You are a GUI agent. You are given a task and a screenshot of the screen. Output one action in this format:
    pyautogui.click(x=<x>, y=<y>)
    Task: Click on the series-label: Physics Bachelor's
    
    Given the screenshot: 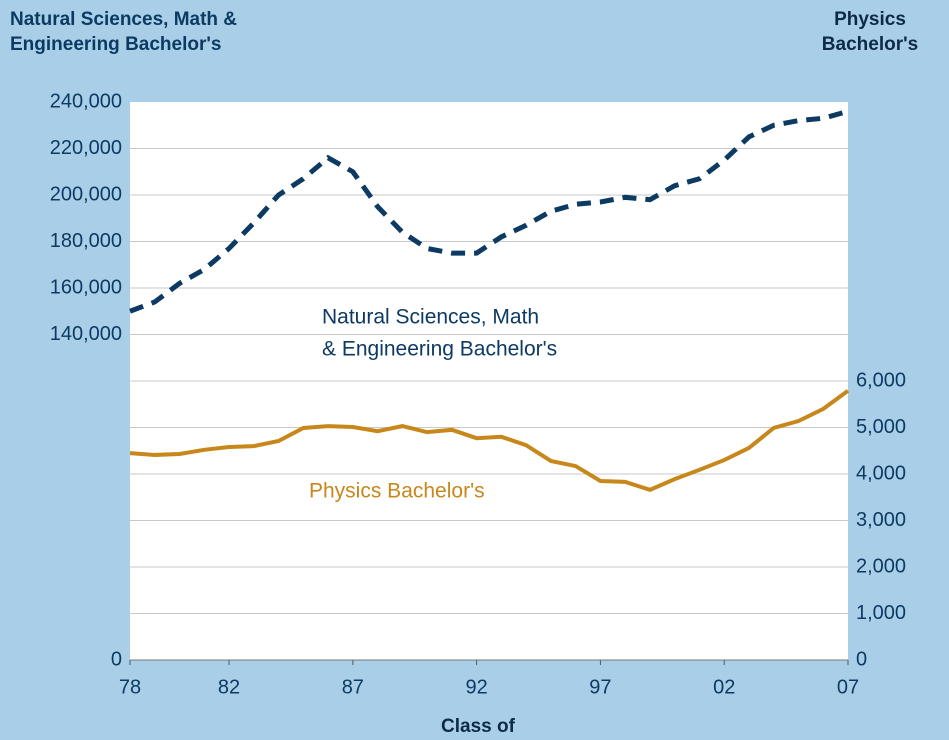 What is the action you would take?
    pyautogui.click(x=397, y=491)
    